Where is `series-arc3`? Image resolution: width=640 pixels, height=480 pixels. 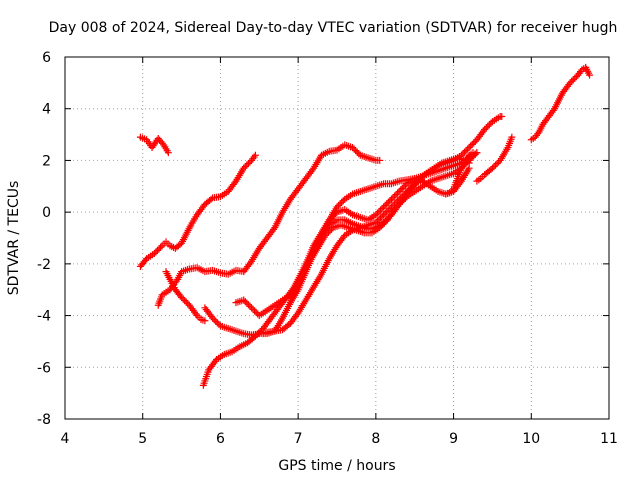
series-arc3 is located at coordinates (269, 225).